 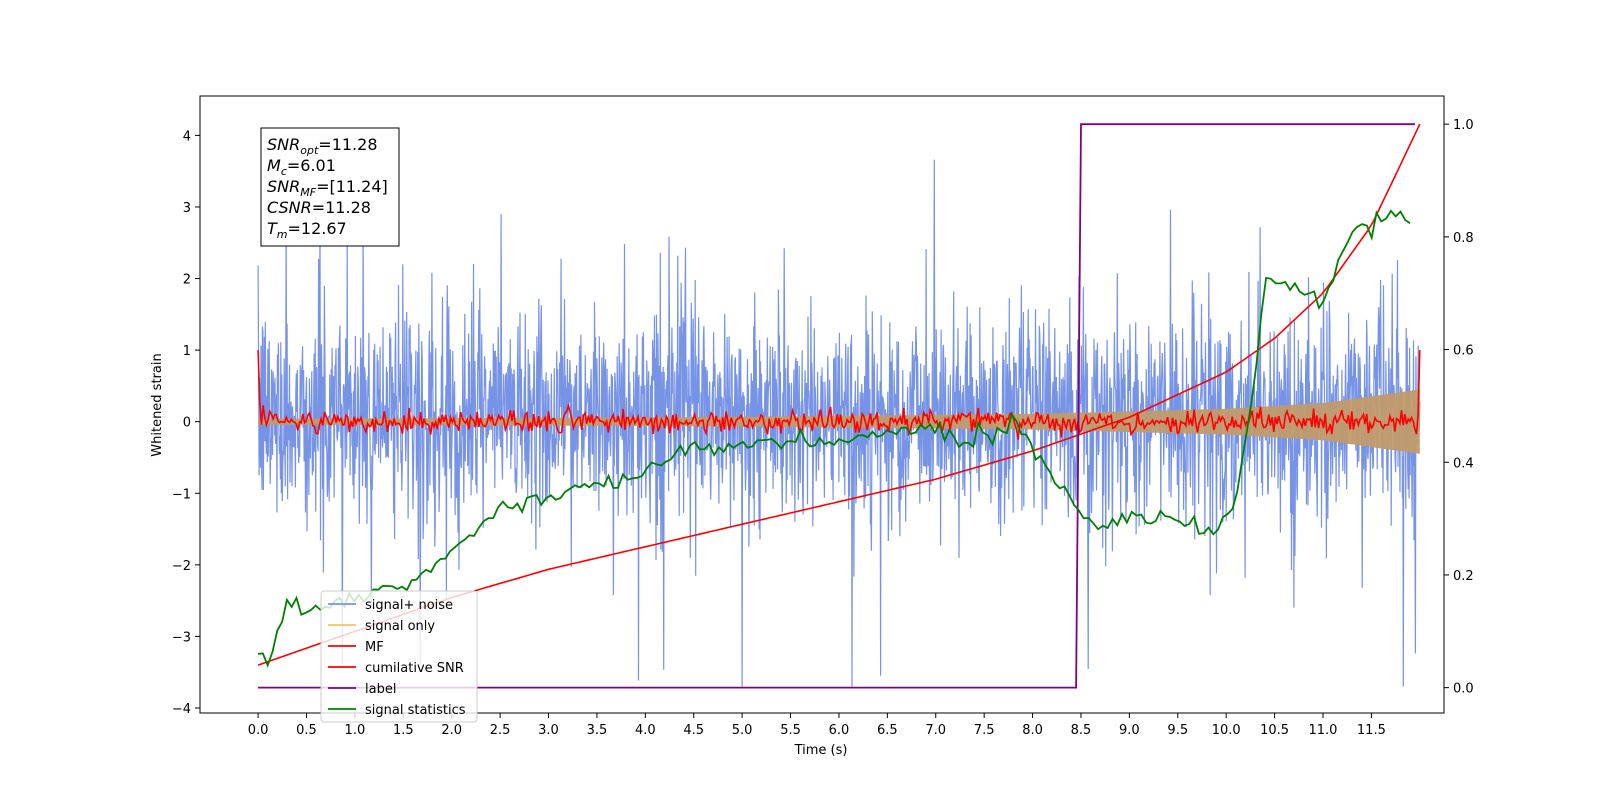 What do you see at coordinates (1226, 730) in the screenshot?
I see `x-tick-label: 10.0` at bounding box center [1226, 730].